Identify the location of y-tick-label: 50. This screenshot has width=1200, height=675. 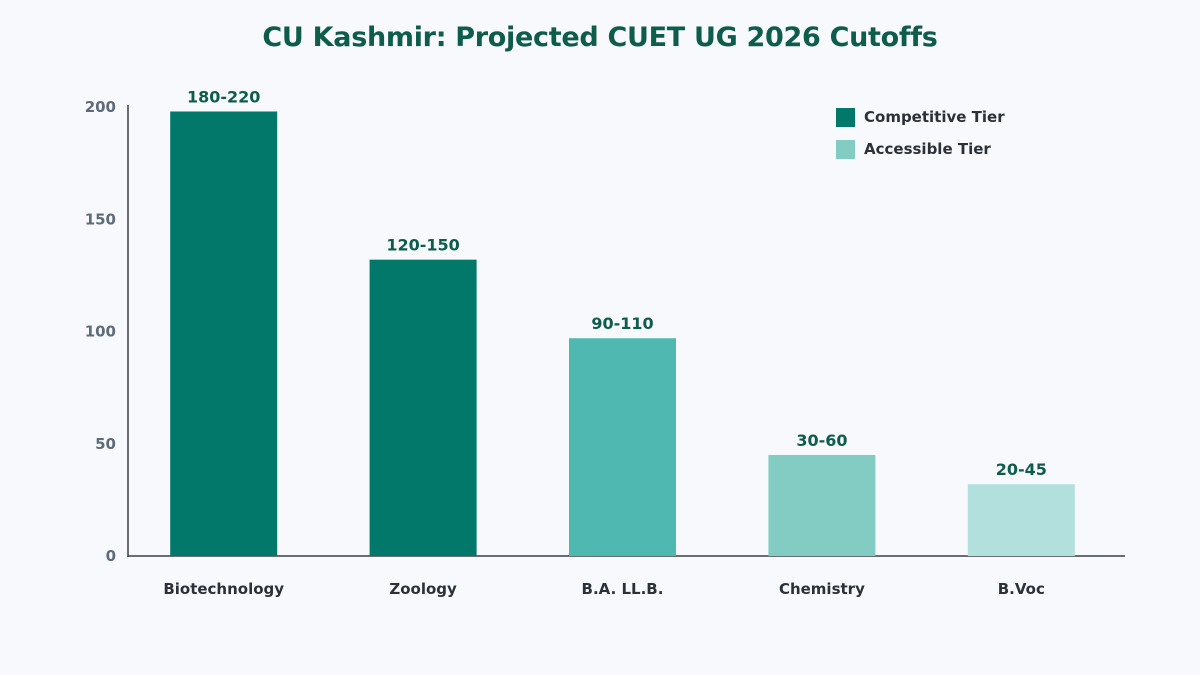
(105, 444).